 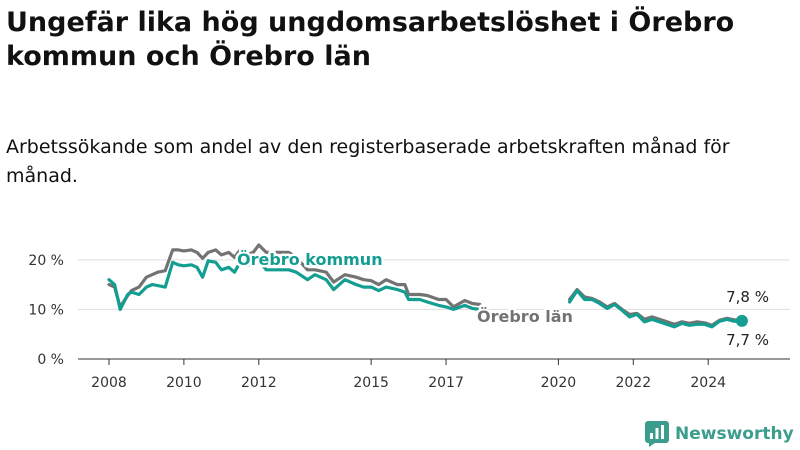 I want to click on series-line-lan, so click(x=294, y=276).